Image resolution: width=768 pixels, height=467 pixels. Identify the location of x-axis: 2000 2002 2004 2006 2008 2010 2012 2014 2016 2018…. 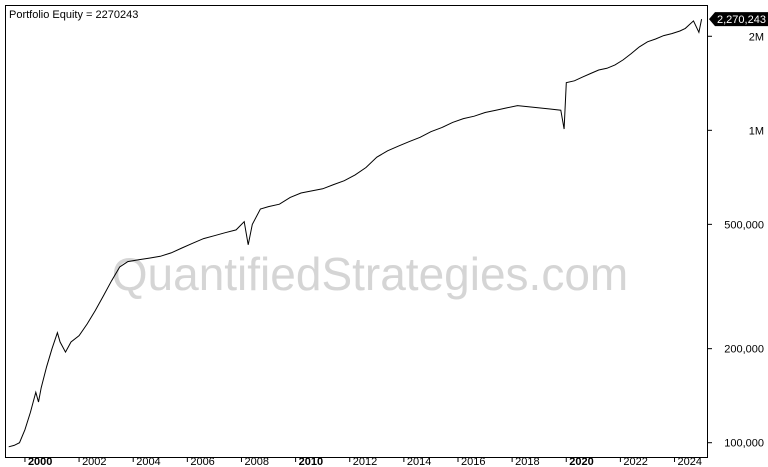
(363, 461).